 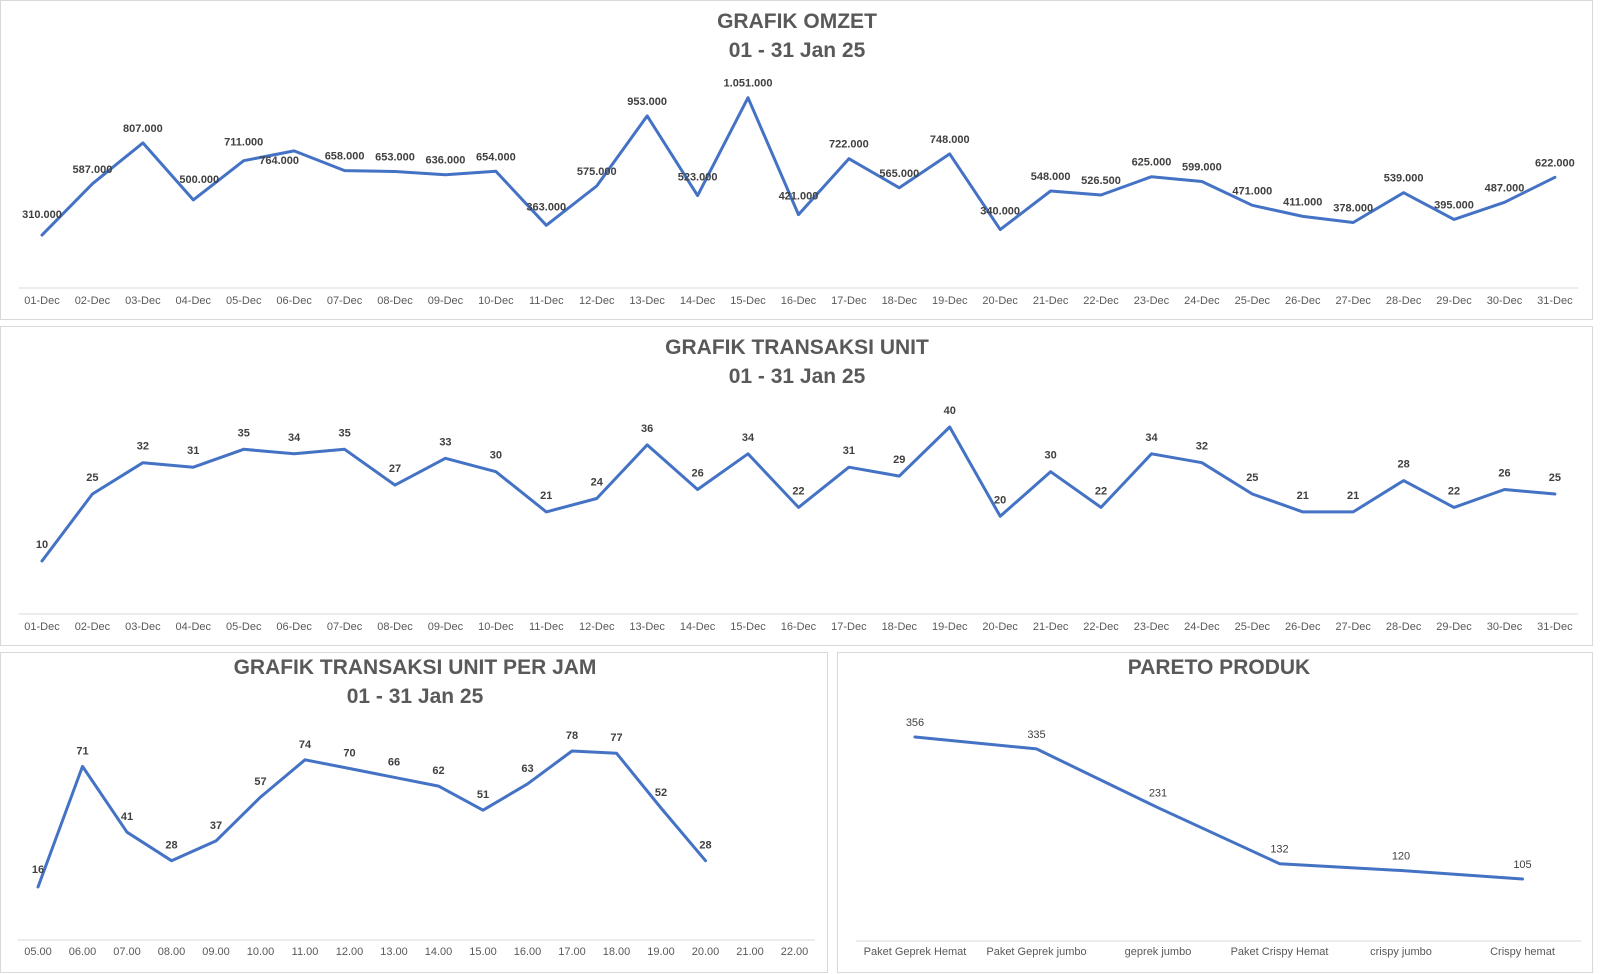 What do you see at coordinates (799, 197) in the screenshot?
I see `data-label: 421.000` at bounding box center [799, 197].